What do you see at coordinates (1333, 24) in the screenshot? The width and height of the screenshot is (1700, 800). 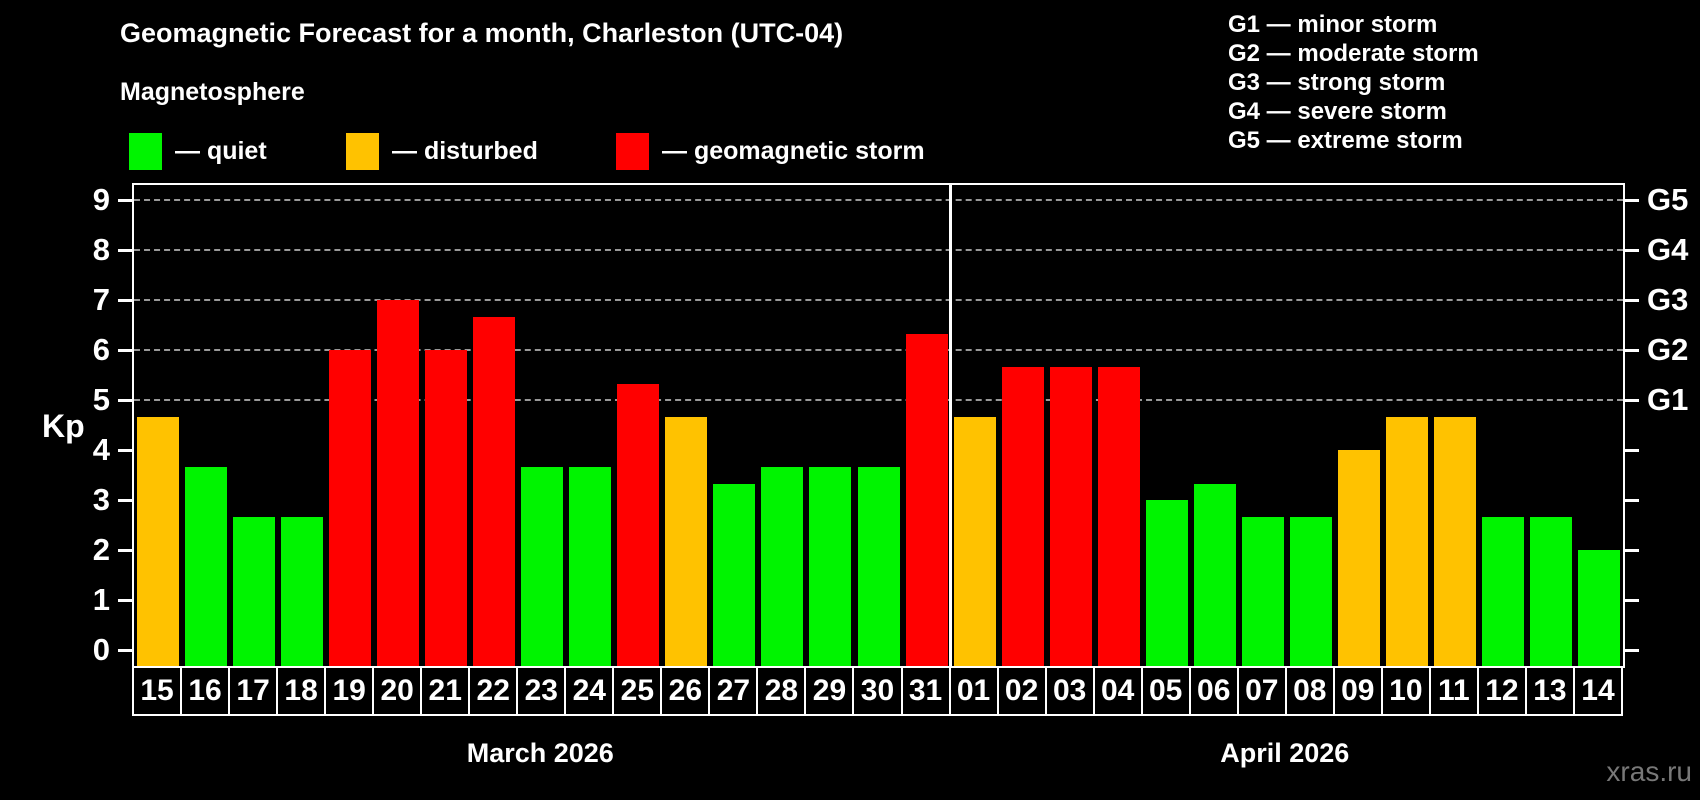 I see `g-scale-row: G1 — minor storm` at bounding box center [1333, 24].